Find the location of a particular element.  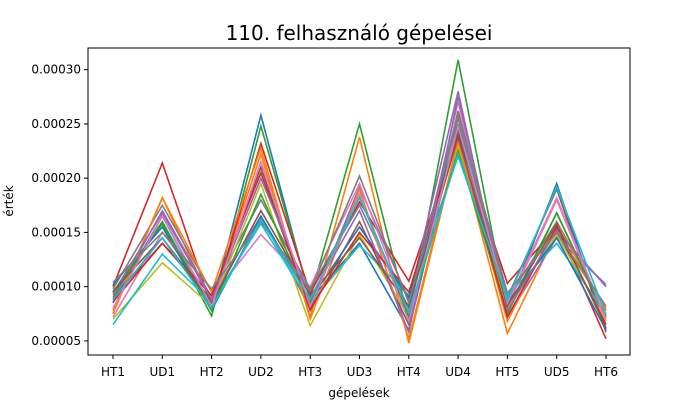

x-axis-ticks: HT1 UD1 HT2 UD2 HT3 UD3 HT4 UD4 HT5 UD5 HT6 is located at coordinates (359, 367).